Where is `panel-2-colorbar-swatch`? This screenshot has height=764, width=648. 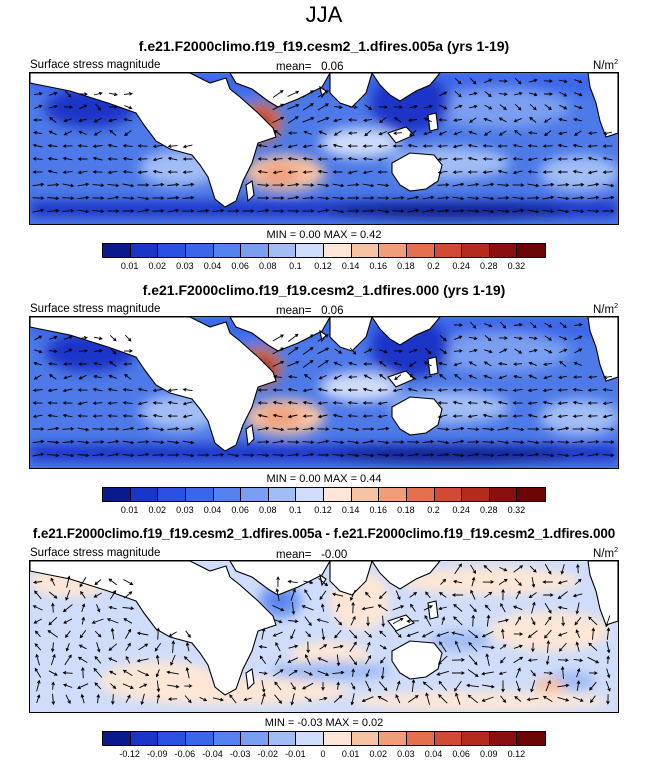
panel-2-colorbar-swatch is located at coordinates (338, 494).